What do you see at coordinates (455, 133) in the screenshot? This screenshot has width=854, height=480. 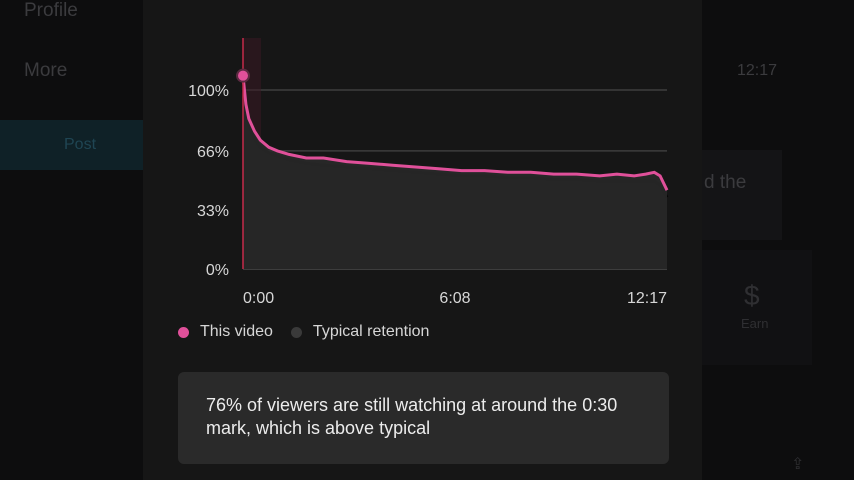 I see `this-video-line` at bounding box center [455, 133].